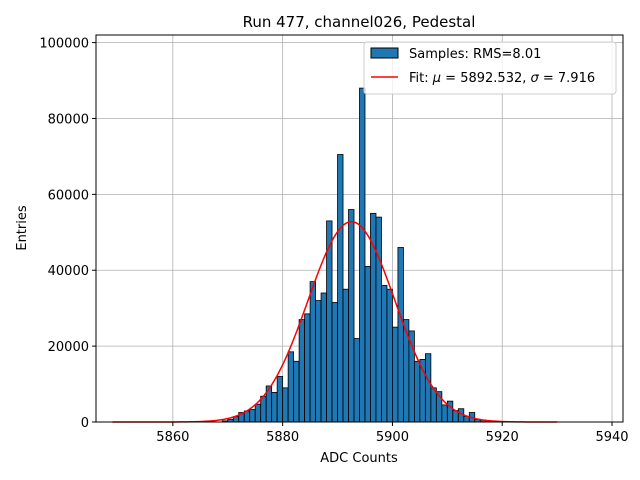 This screenshot has height=480, width=640. I want to click on y-tick-label: 100000, so click(64, 44).